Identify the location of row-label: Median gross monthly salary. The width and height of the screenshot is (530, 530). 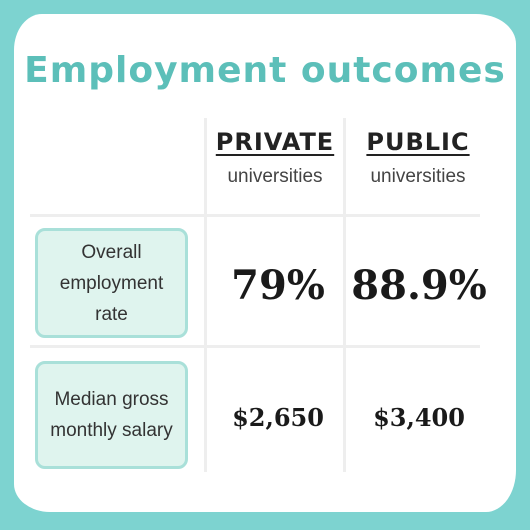
(111, 415).